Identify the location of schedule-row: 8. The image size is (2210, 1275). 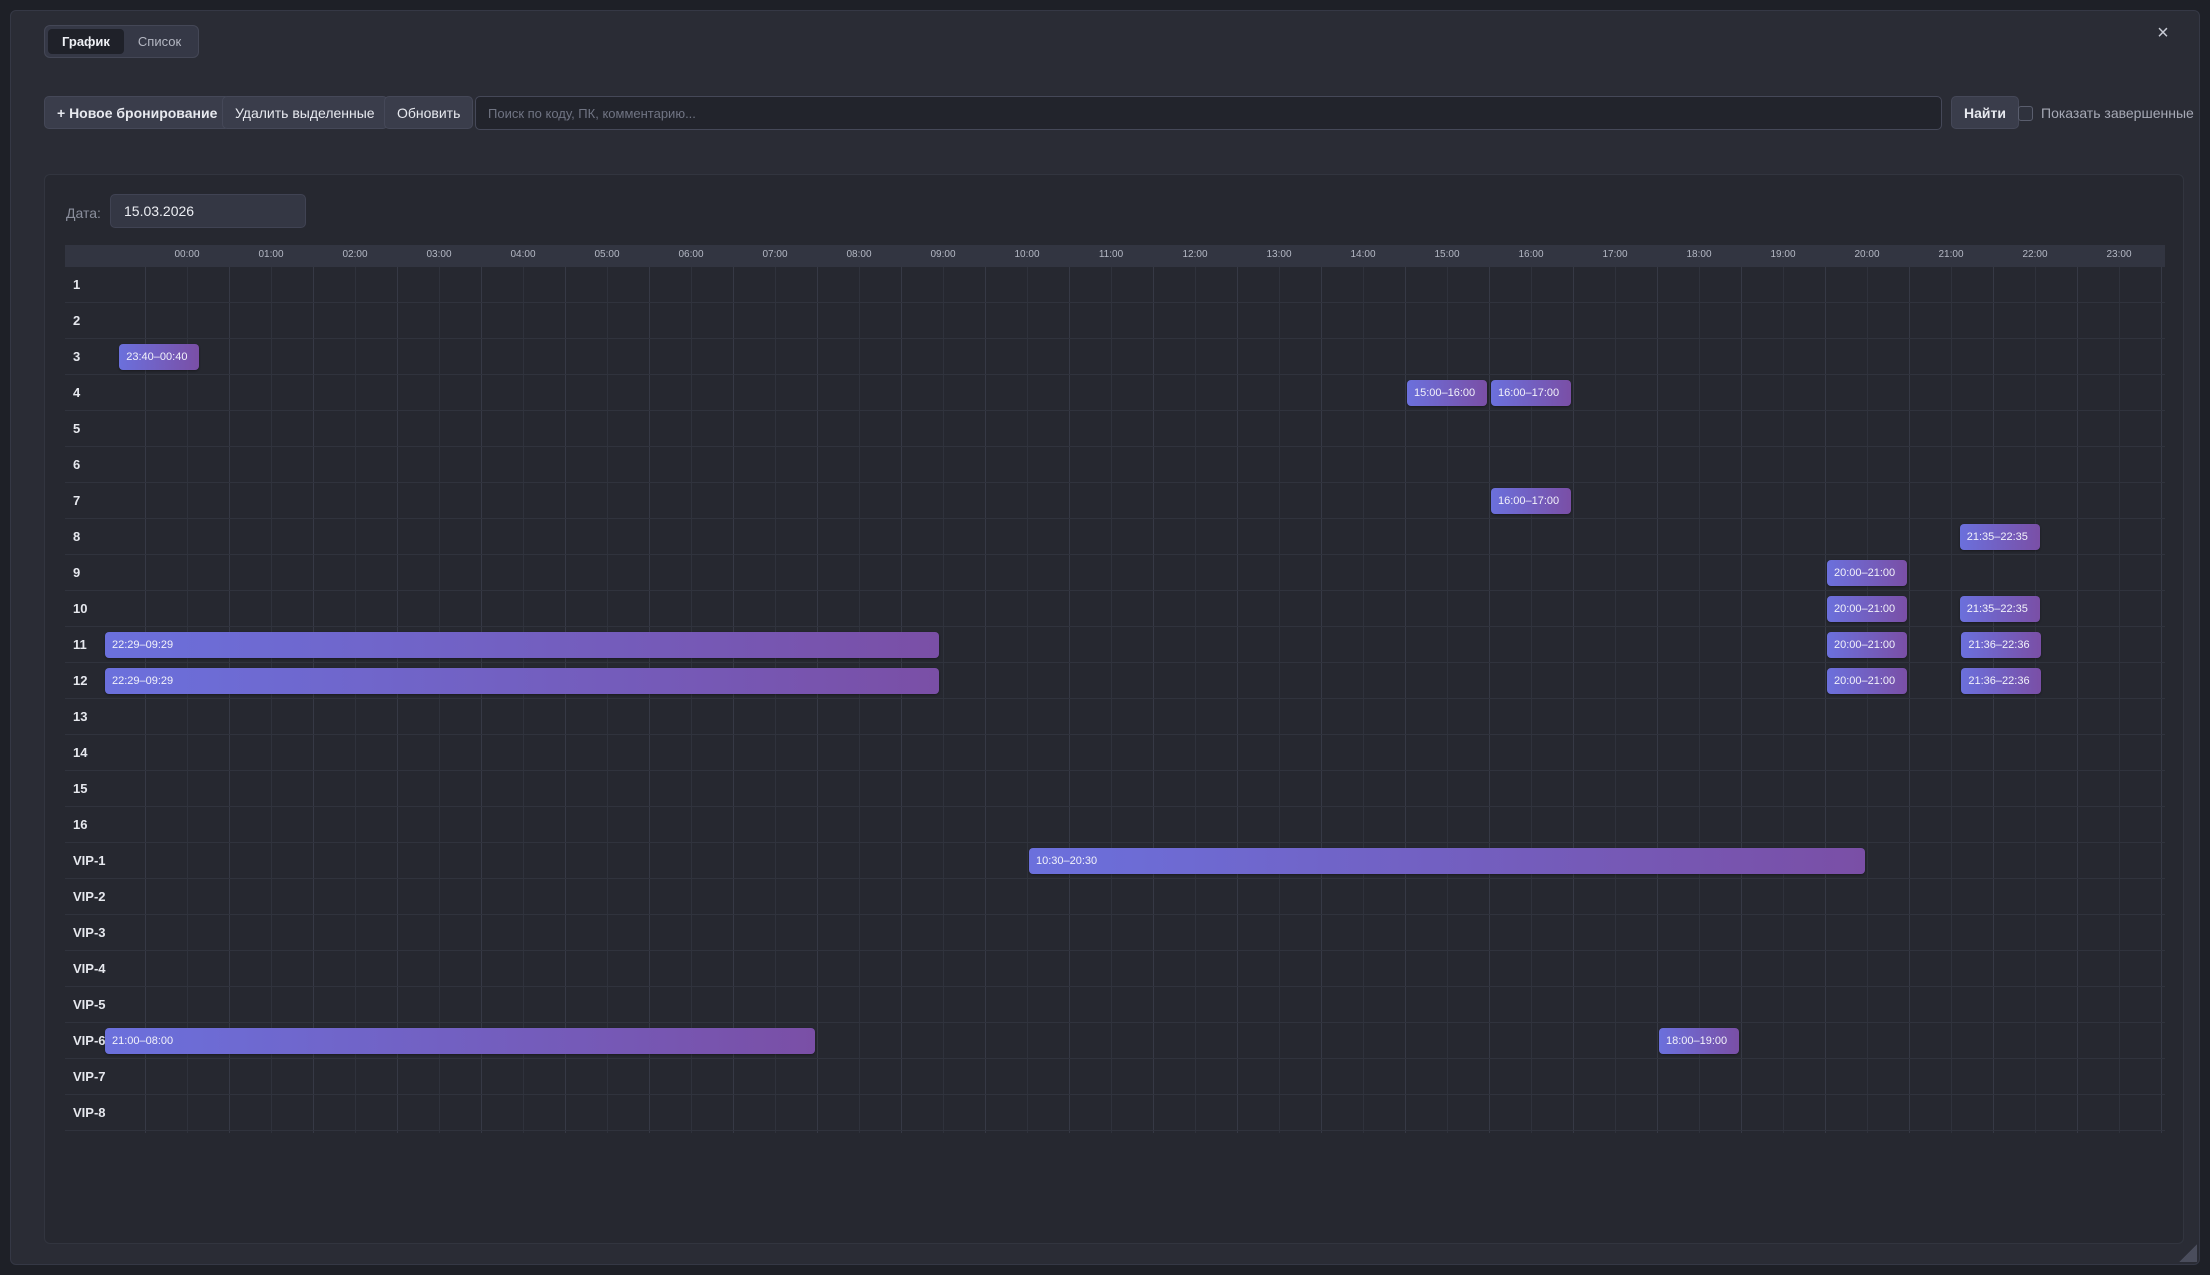
(1115, 537).